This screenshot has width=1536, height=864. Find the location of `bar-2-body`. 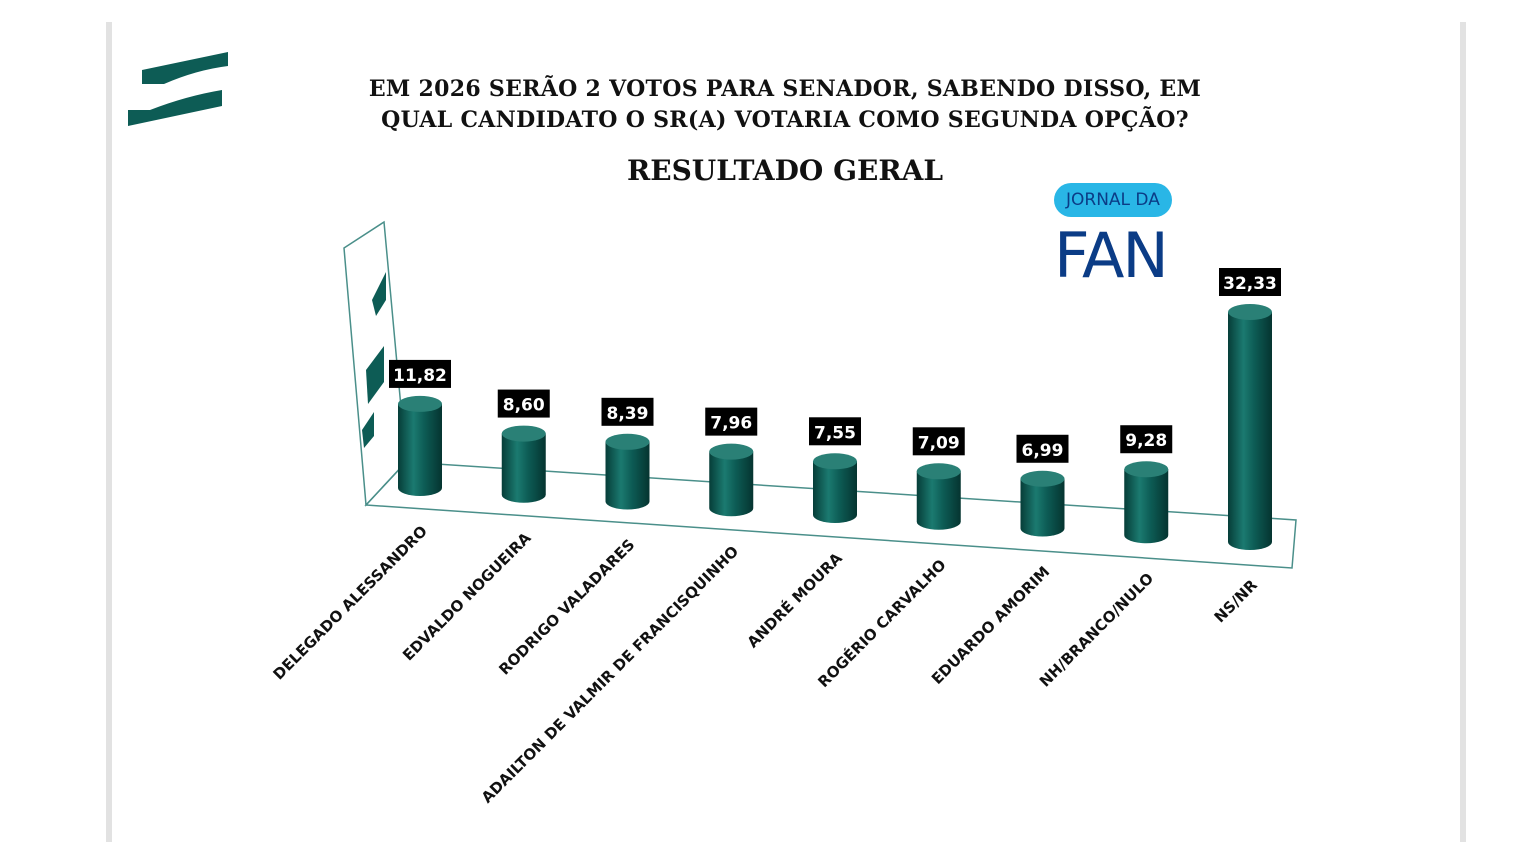

bar-2-body is located at coordinates (627, 475).